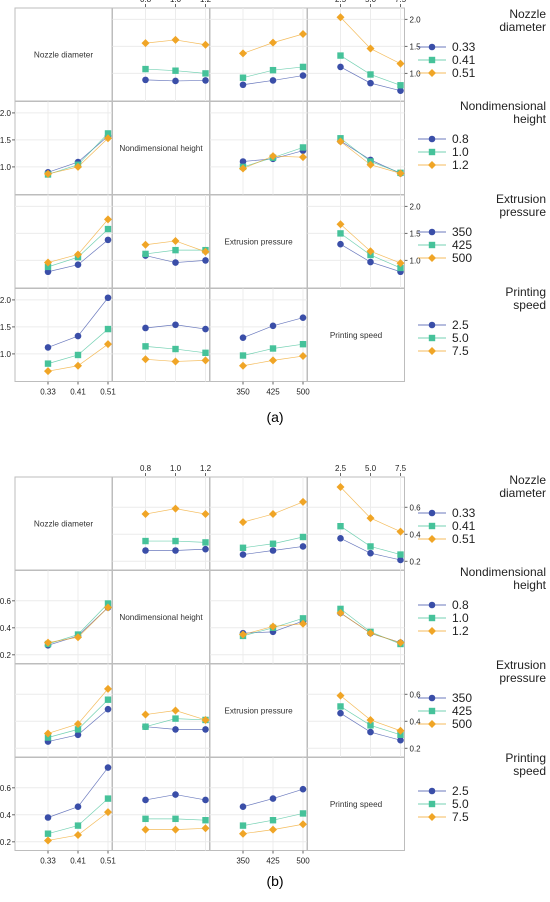  What do you see at coordinates (460, 605) in the screenshot?
I see `legend-entry-label: 0.8` at bounding box center [460, 605].